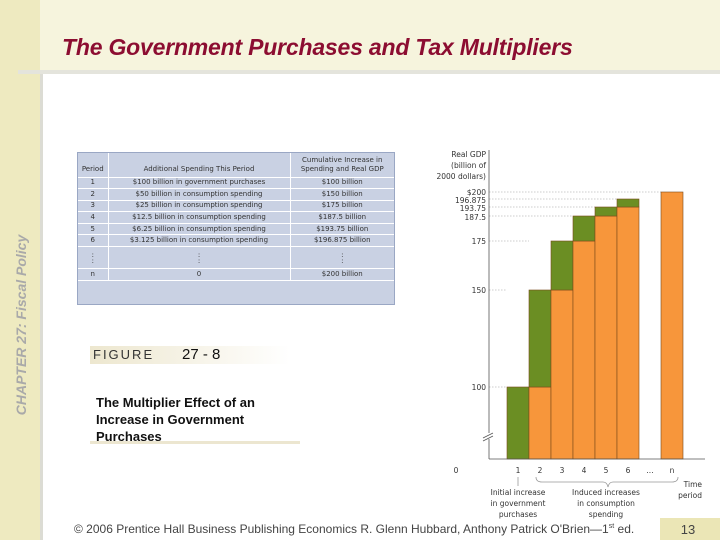  I want to click on svg-text: 5, so click(606, 470).